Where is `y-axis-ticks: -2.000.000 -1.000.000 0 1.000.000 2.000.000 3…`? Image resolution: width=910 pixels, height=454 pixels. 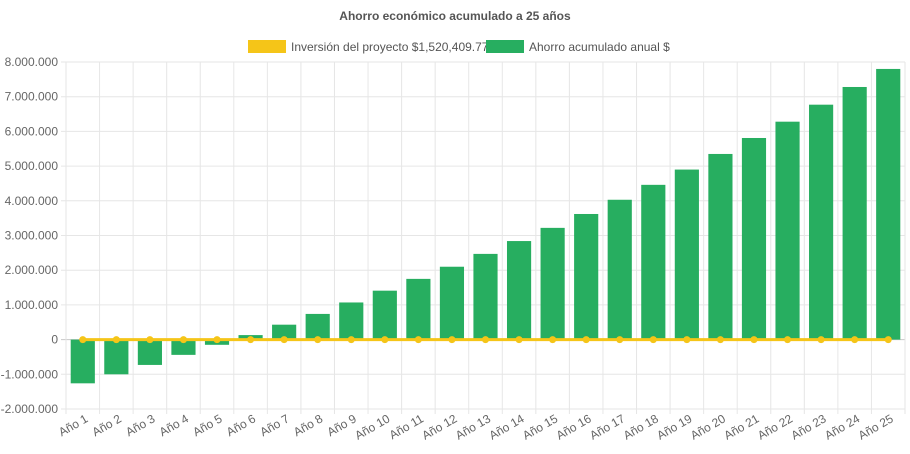 y-axis-ticks: -2.000.000 -1.000.000 0 1.000.000 2.000.000 3… is located at coordinates (30, 235).